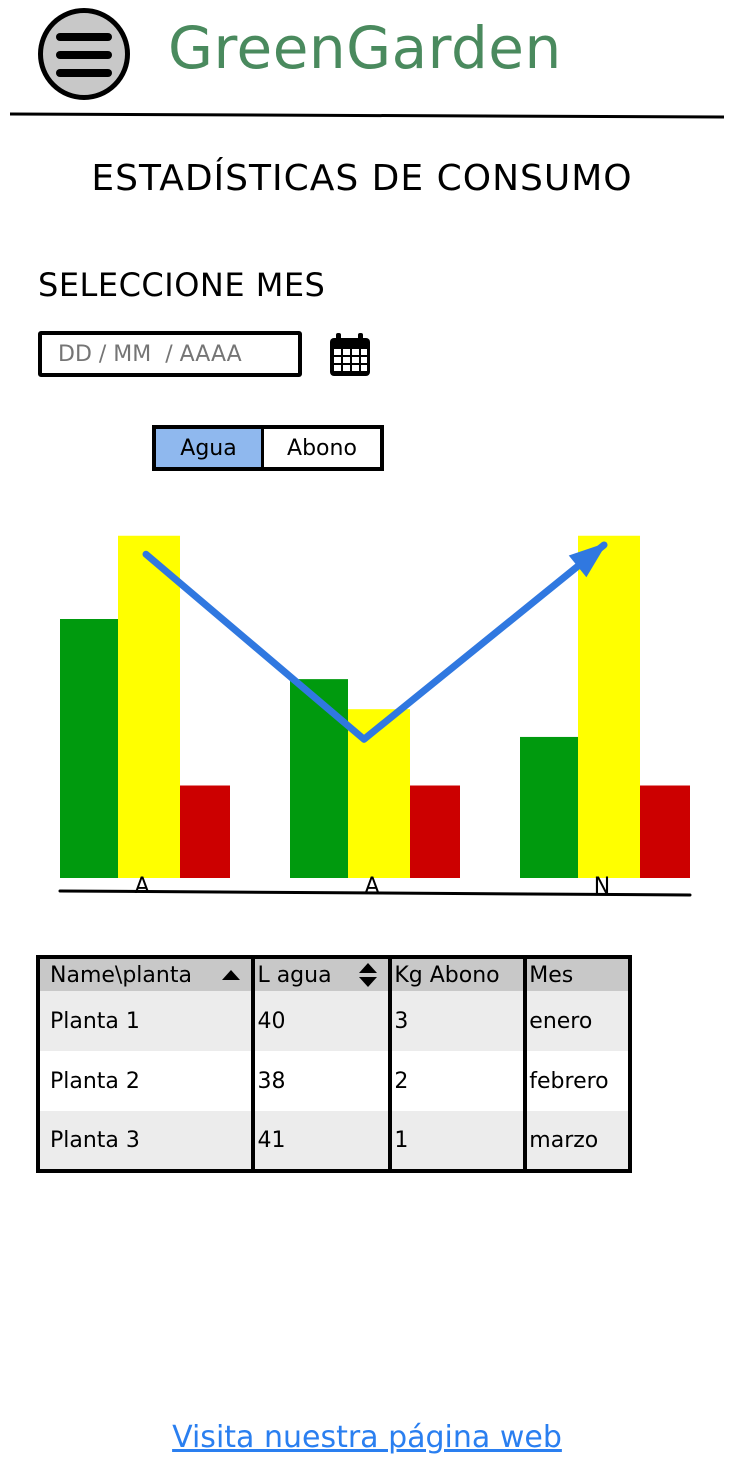  Describe the element at coordinates (210, 448) in the screenshot. I see `toggle-option-agua: Agua` at that location.